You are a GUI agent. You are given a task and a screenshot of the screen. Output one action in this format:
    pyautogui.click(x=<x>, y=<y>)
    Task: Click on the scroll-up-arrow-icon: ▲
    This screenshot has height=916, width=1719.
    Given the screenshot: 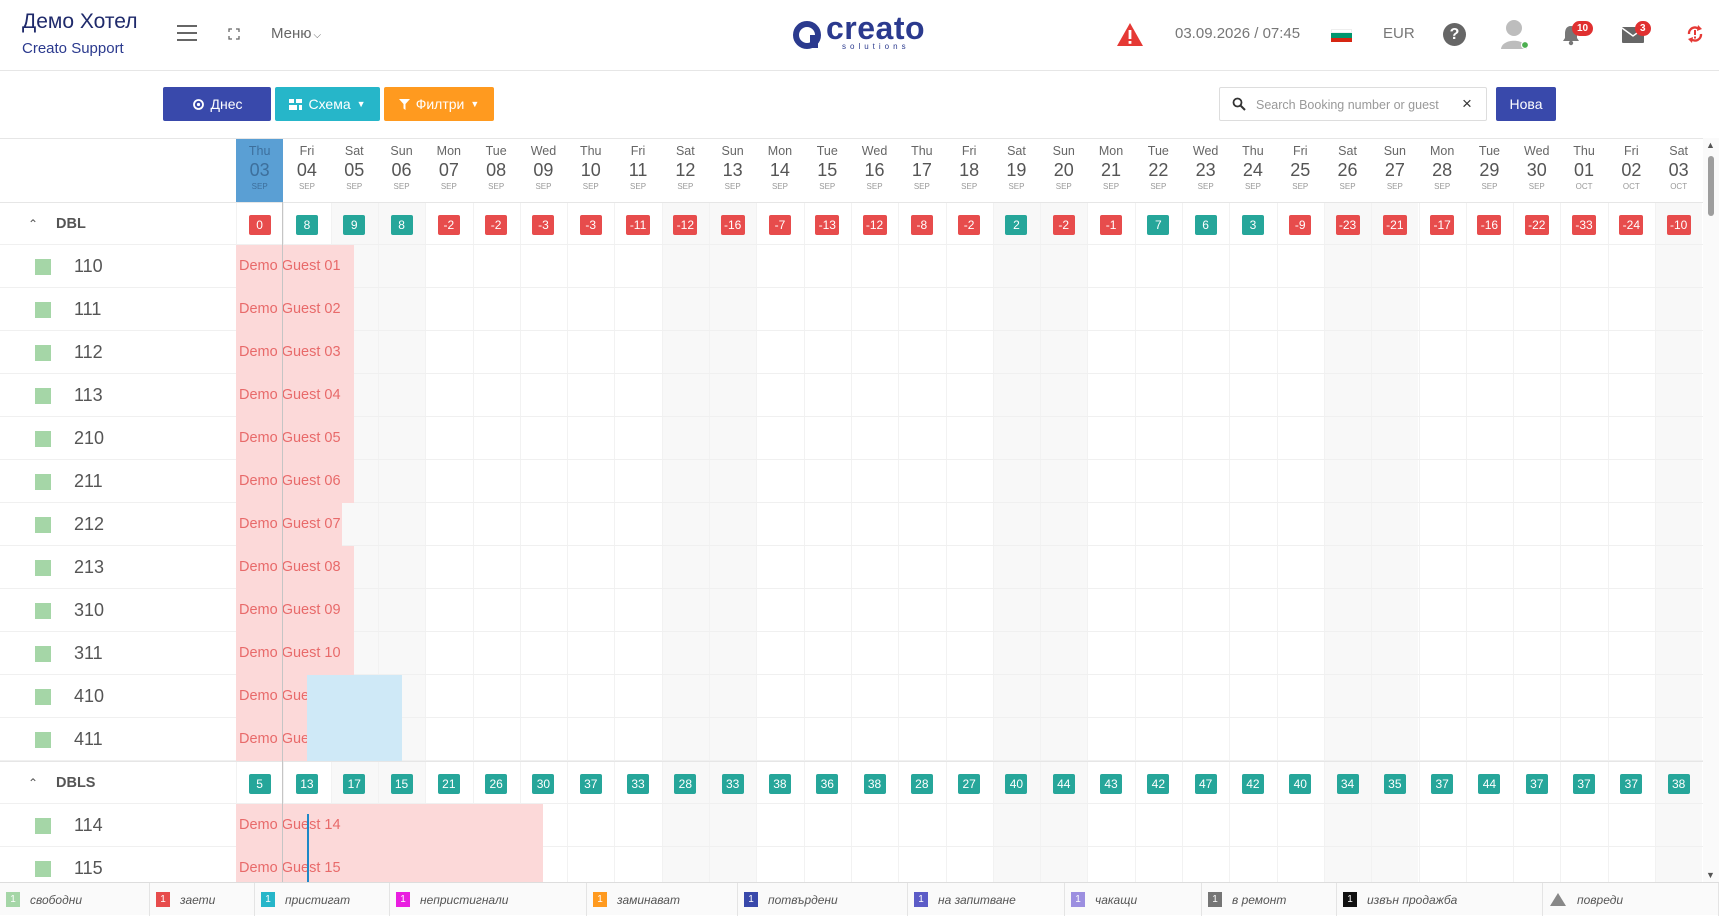 What is the action you would take?
    pyautogui.click(x=1710, y=145)
    